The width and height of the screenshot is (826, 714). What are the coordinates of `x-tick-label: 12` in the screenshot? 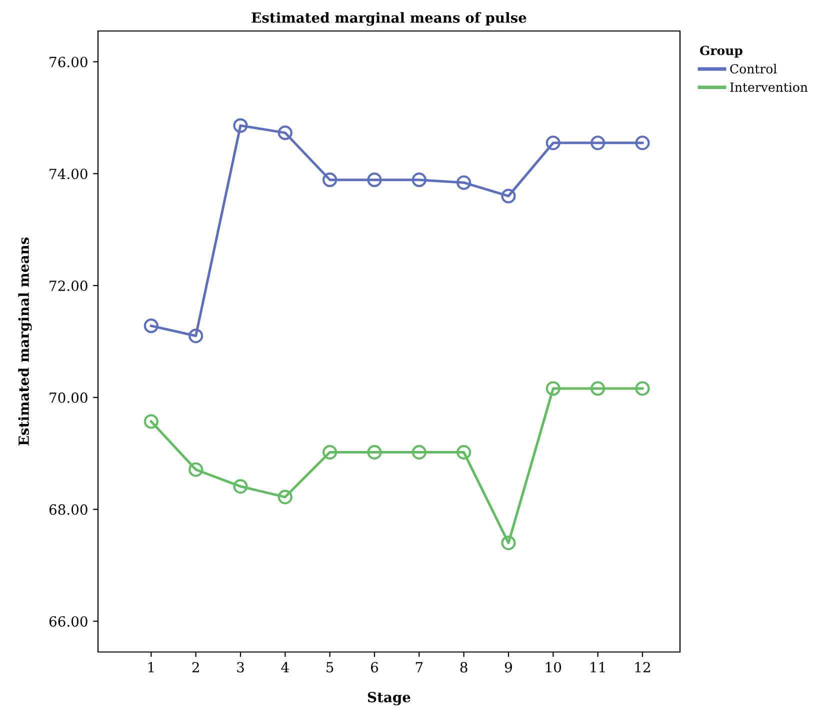 It's located at (642, 667).